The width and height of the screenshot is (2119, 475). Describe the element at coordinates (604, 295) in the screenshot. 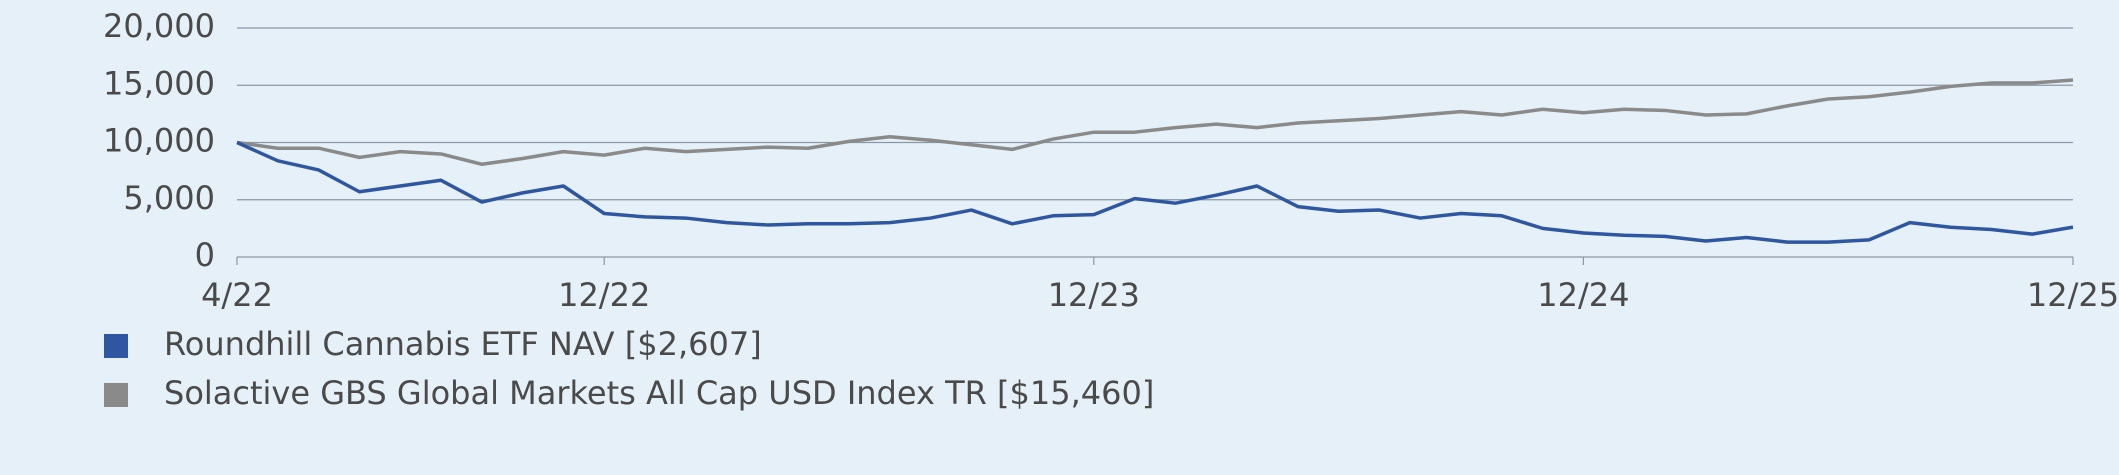

I see `x-tick-label: 12/22` at that location.